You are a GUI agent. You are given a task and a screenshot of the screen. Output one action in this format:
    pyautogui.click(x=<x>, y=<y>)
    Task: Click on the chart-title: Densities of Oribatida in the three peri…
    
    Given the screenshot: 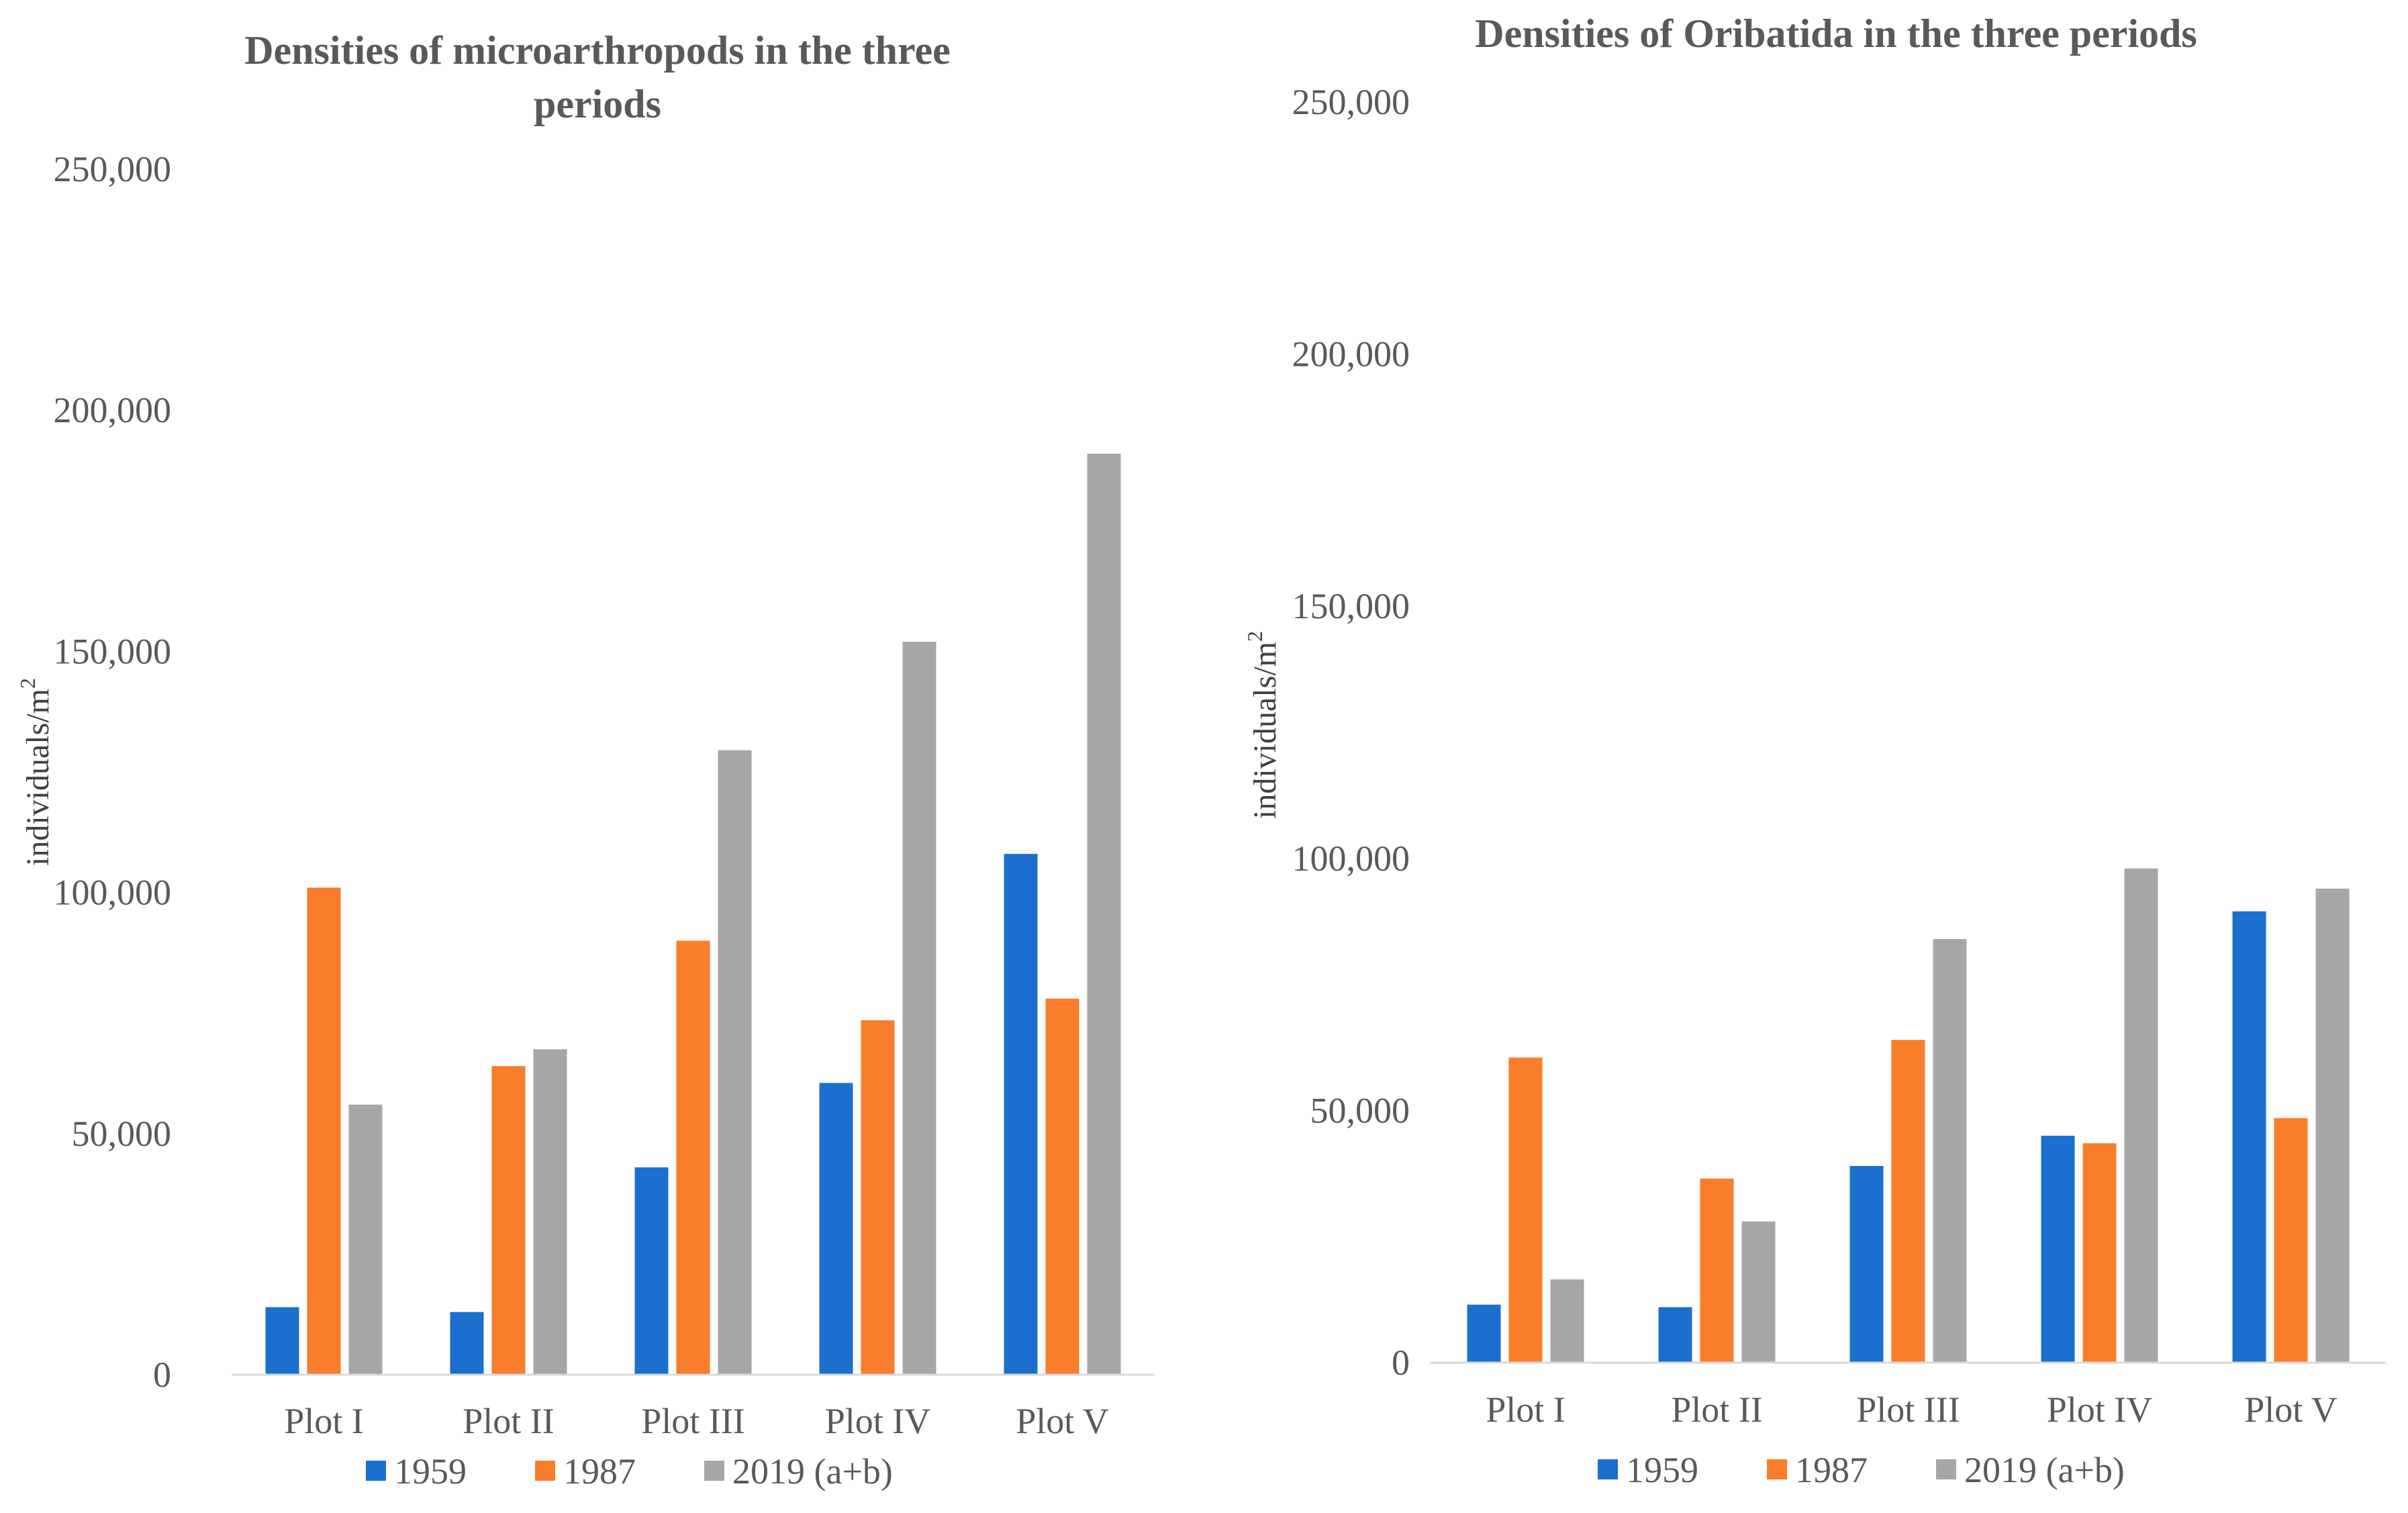 What is the action you would take?
    pyautogui.click(x=1836, y=33)
    